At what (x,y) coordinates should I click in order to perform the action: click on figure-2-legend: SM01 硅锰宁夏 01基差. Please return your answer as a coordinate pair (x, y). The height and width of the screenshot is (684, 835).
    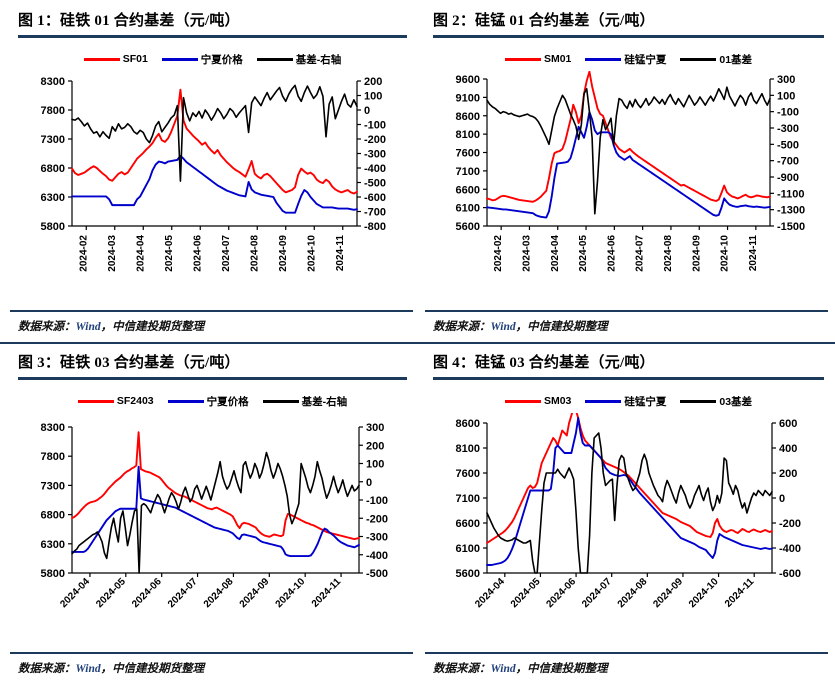
    Looking at the image, I should click on (628, 59).